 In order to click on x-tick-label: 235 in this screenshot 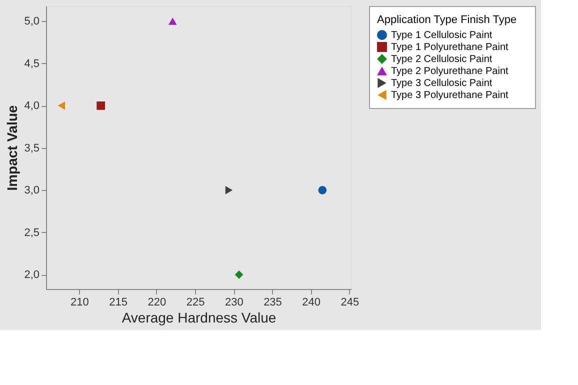, I will do `click(273, 302)`.